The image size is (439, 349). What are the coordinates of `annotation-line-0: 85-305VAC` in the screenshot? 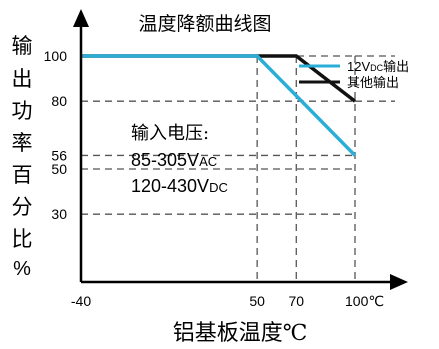 It's located at (174, 160).